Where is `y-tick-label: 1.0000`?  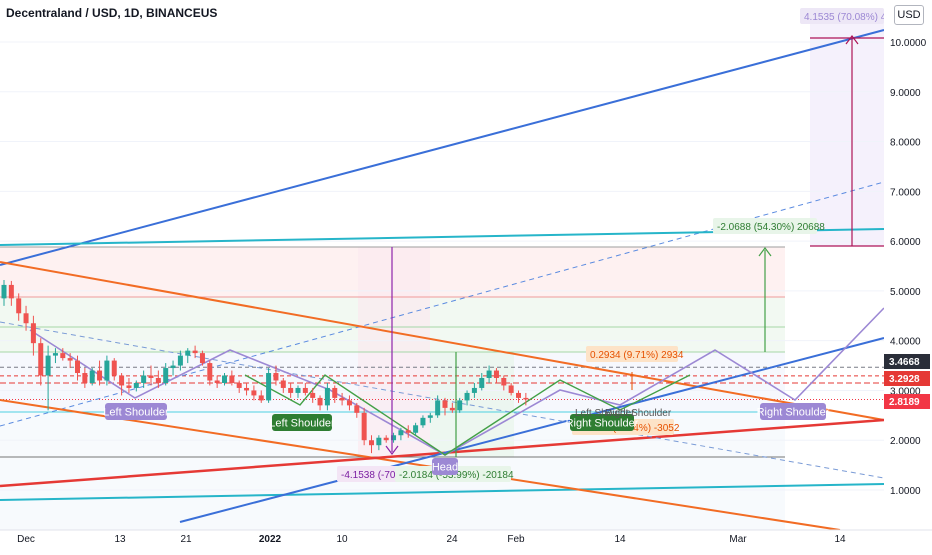
y-tick-label: 1.0000 is located at coordinates (905, 491).